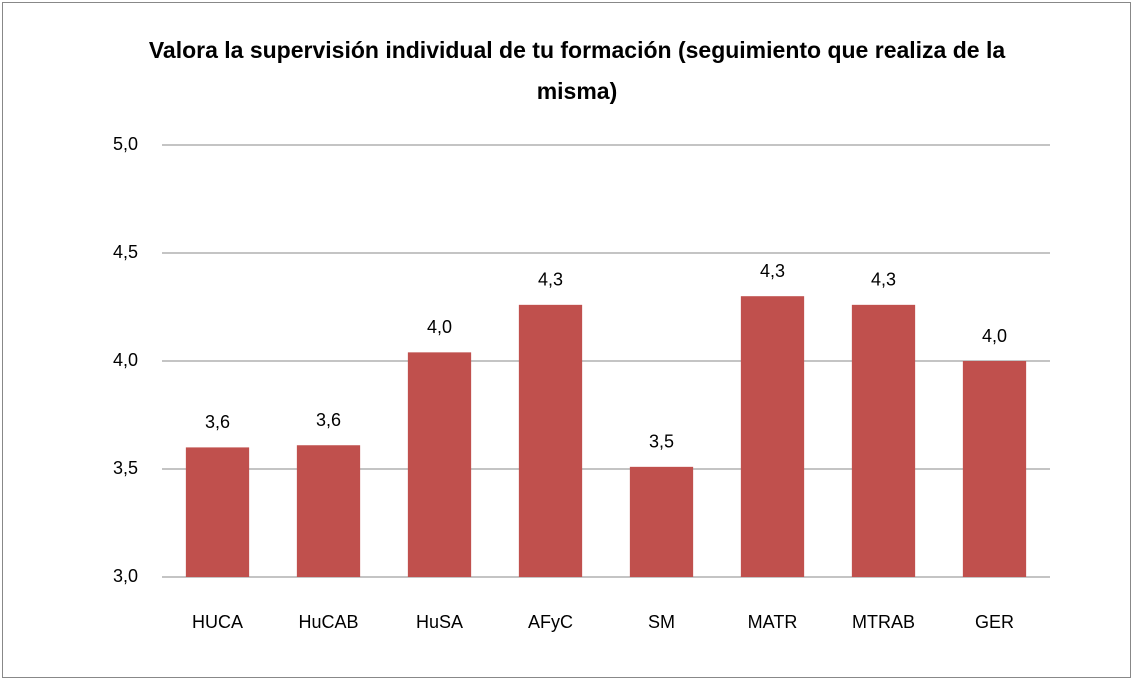  What do you see at coordinates (439, 622) in the screenshot?
I see `x-tick-label: HuSA` at bounding box center [439, 622].